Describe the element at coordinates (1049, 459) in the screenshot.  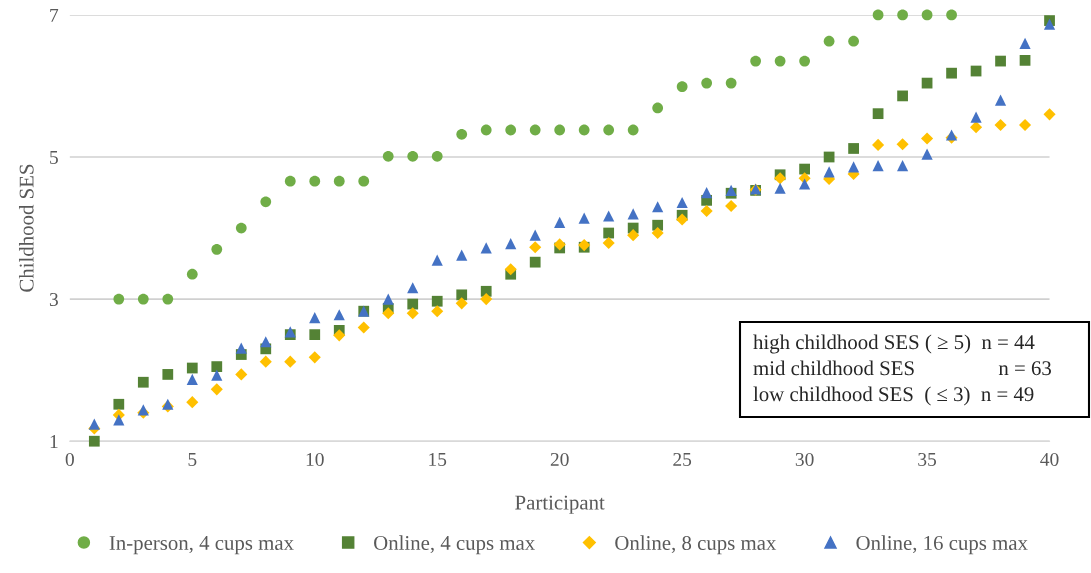
I see `x-tick-label: 40` at that location.